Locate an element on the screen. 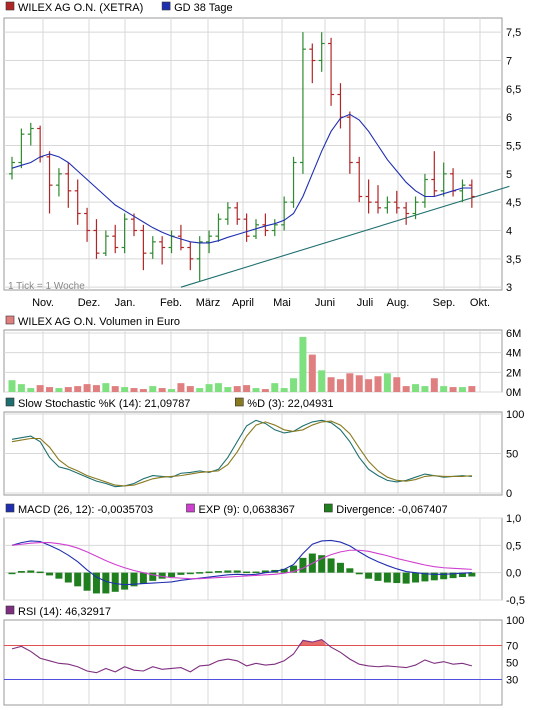  month-label-1: Dez. is located at coordinates (89, 303).